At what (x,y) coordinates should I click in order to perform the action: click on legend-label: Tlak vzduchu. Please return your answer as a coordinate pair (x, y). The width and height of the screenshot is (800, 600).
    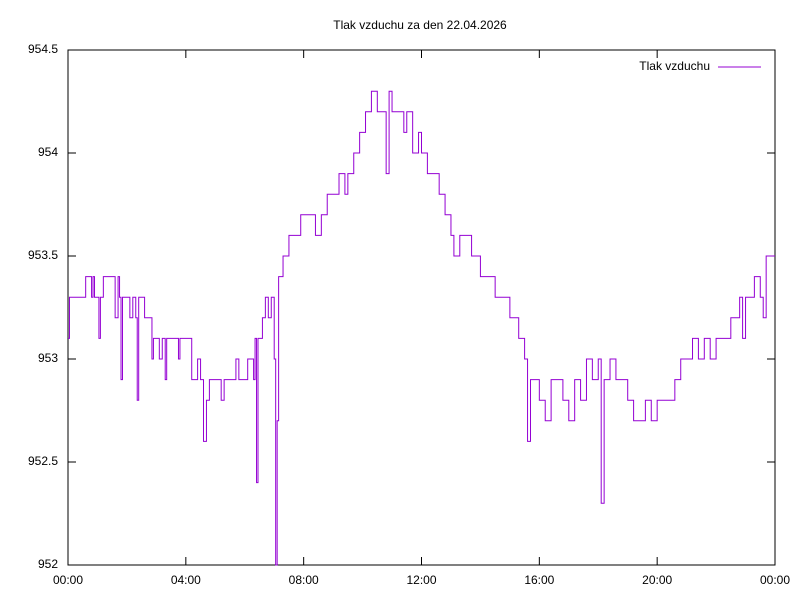
    Looking at the image, I should click on (674, 66).